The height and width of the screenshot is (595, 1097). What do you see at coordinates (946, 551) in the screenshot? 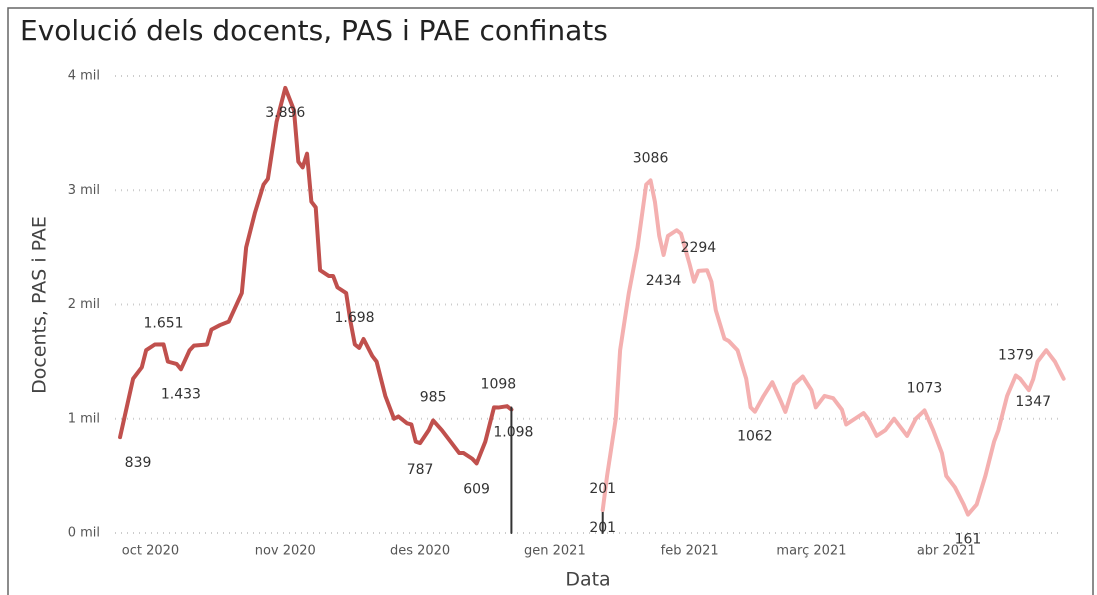
I see `x-tick-label: abr 2021` at bounding box center [946, 551].